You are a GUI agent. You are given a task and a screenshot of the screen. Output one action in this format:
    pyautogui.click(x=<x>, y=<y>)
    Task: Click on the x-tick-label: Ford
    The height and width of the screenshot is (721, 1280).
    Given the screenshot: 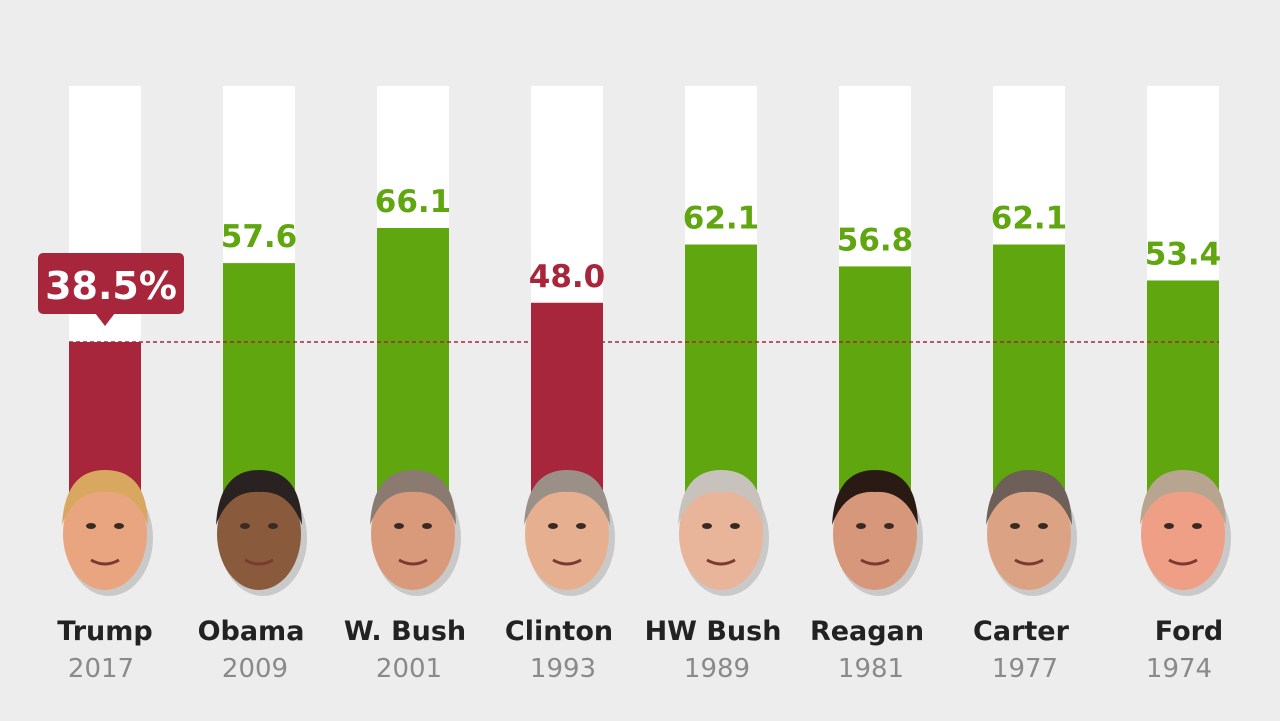 What is the action you would take?
    pyautogui.click(x=1189, y=631)
    